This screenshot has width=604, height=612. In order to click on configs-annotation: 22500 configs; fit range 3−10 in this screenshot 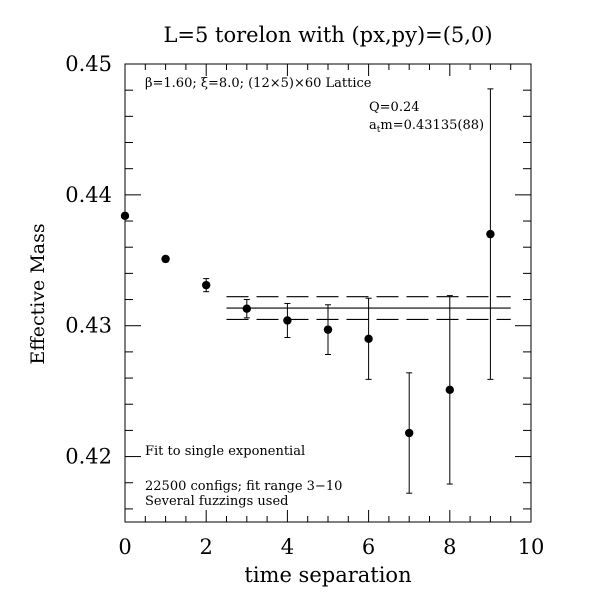, I will do `click(243, 486)`.